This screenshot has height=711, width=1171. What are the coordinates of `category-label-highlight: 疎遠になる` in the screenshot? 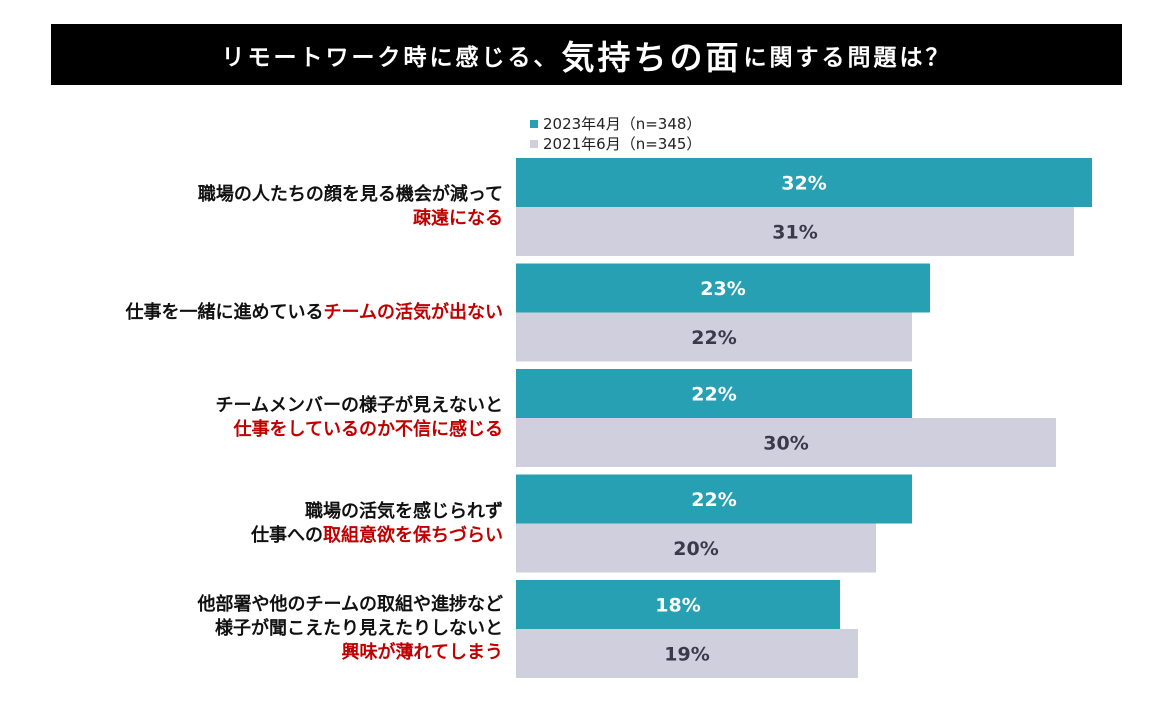 It's located at (458, 218).